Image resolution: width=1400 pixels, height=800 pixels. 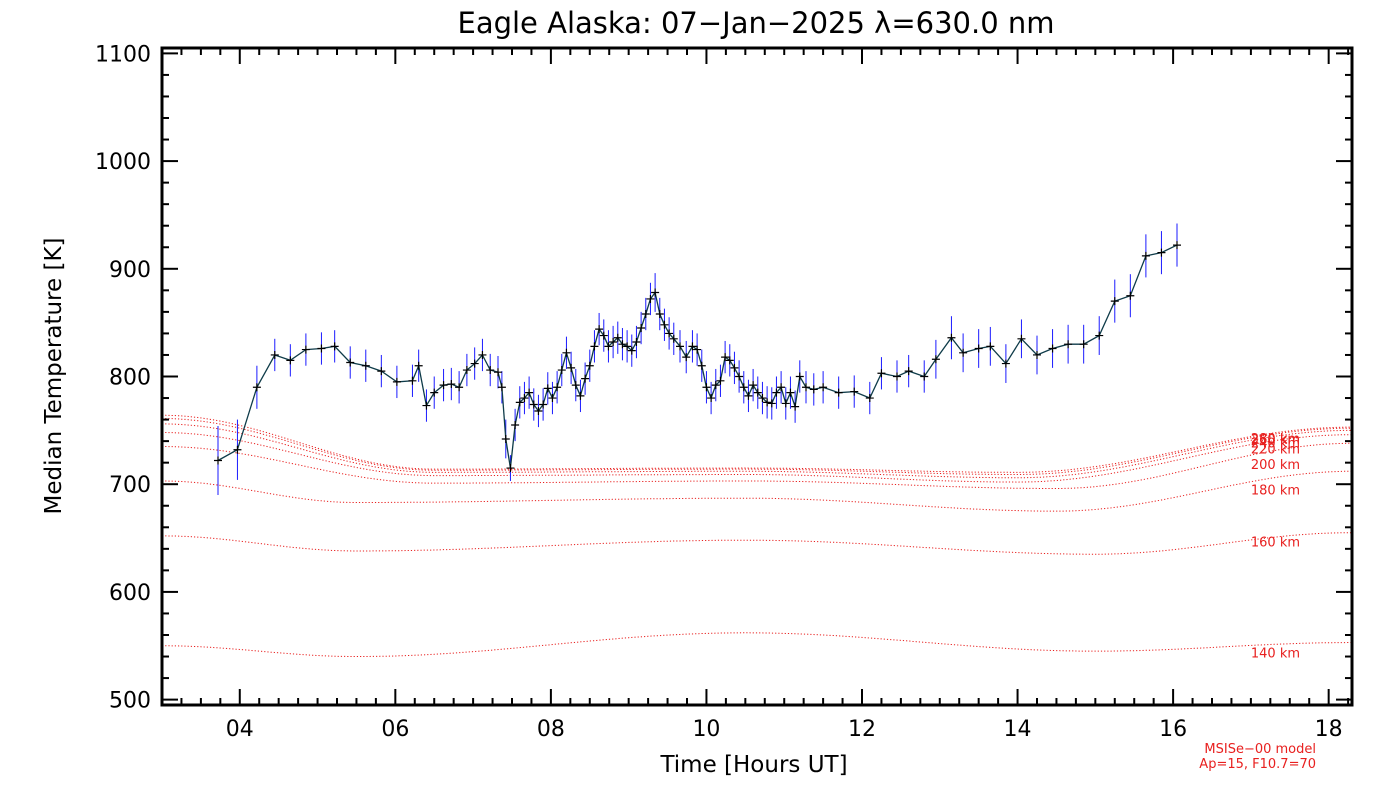 I want to click on model-curve-240km, so click(x=757, y=451).